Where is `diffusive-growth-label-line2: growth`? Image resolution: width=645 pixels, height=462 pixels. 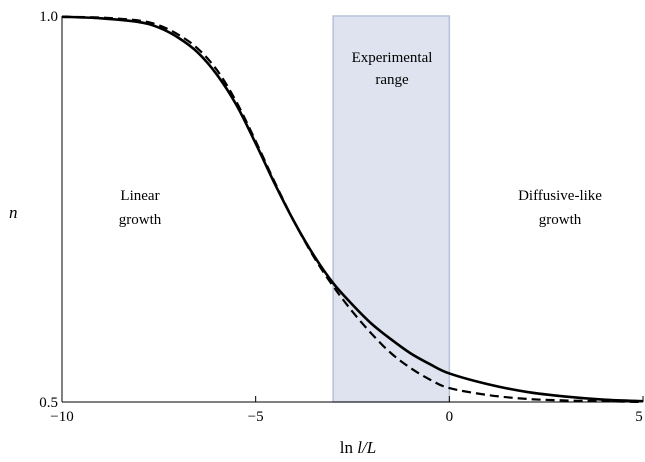
diffusive-growth-label-line2: growth is located at coordinates (560, 220).